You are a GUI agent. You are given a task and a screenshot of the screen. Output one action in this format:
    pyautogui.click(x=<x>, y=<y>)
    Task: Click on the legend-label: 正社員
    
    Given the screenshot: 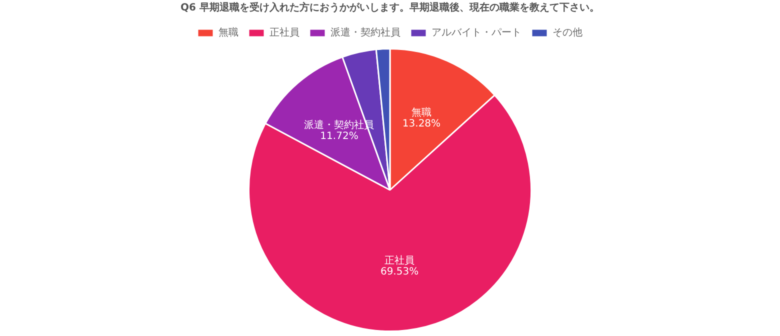 What is the action you would take?
    pyautogui.click(x=285, y=32)
    